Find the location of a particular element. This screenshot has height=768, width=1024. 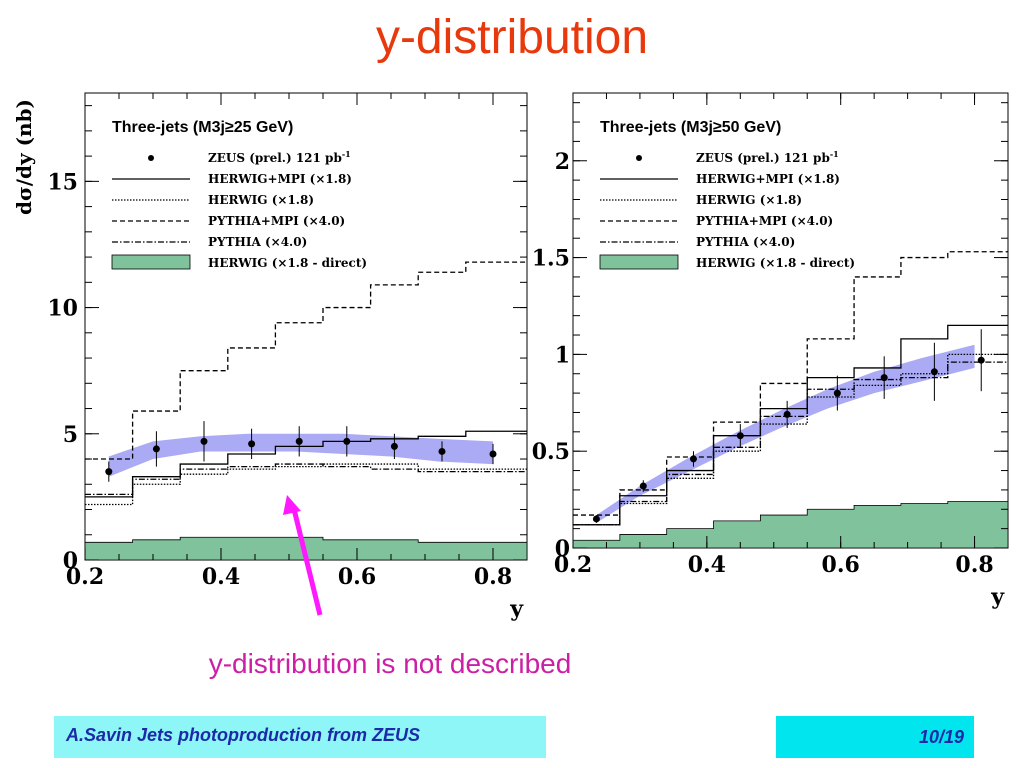

arrow-head is located at coordinates (292, 505).